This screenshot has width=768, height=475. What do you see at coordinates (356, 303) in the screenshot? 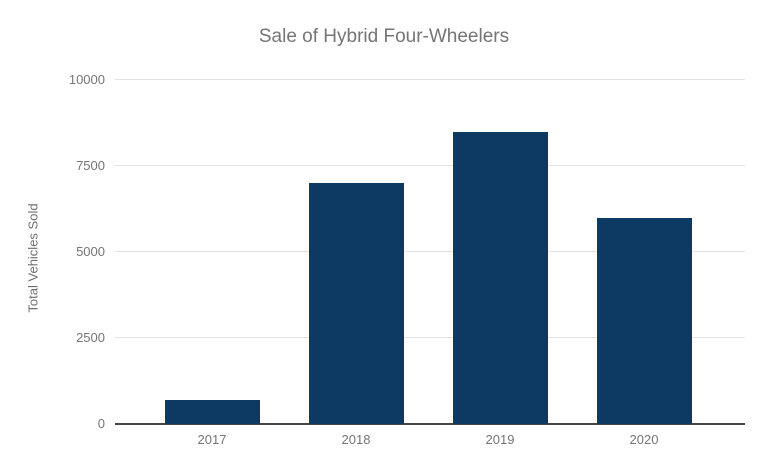
I see `bar-2018` at bounding box center [356, 303].